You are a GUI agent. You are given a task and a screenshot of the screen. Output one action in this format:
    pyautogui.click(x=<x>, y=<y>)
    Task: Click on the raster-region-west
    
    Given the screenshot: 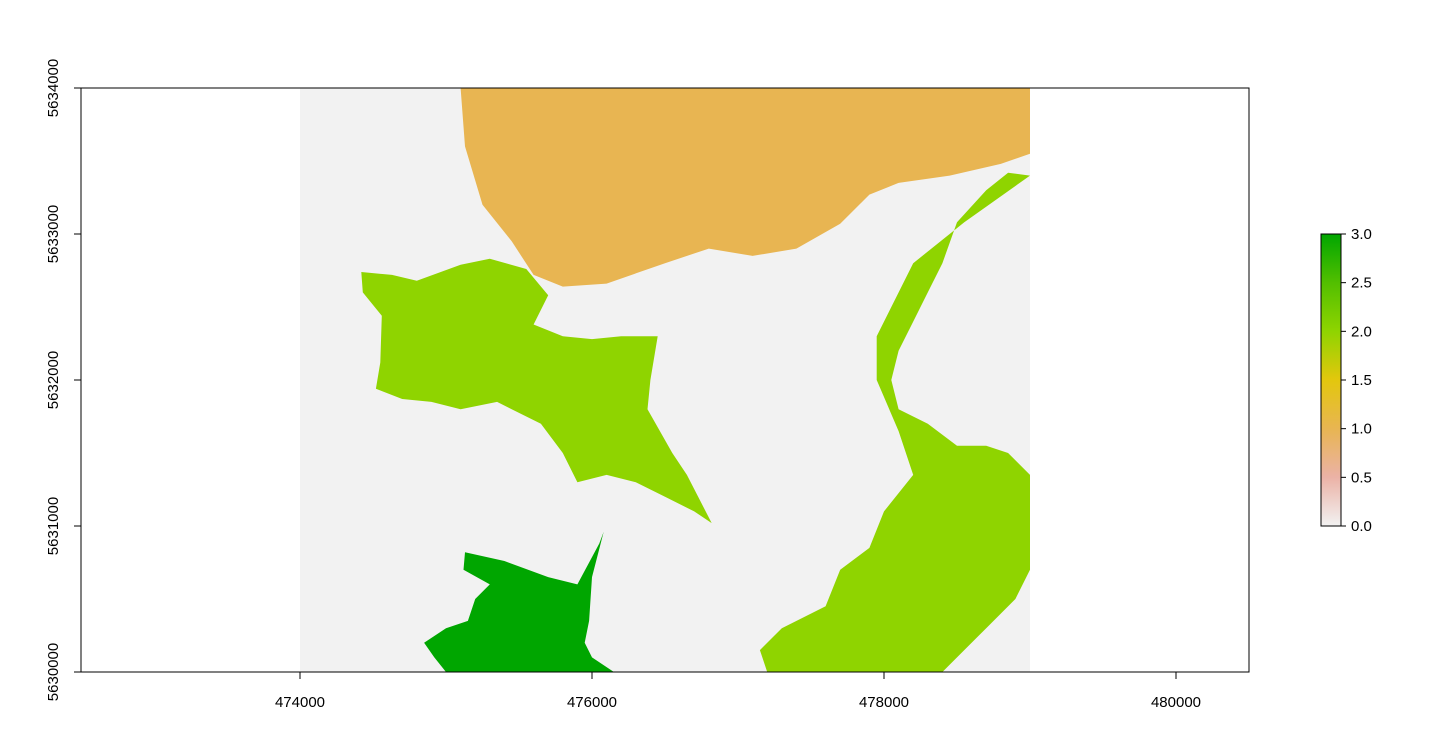 What is the action you would take?
    pyautogui.click(x=536, y=391)
    